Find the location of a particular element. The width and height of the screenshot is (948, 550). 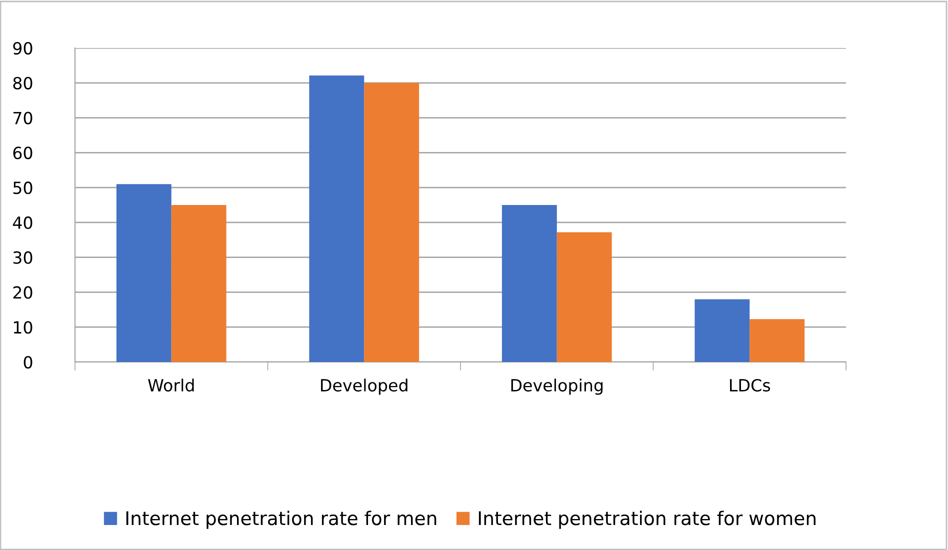

y-tick-label: 70 is located at coordinates (22, 118).